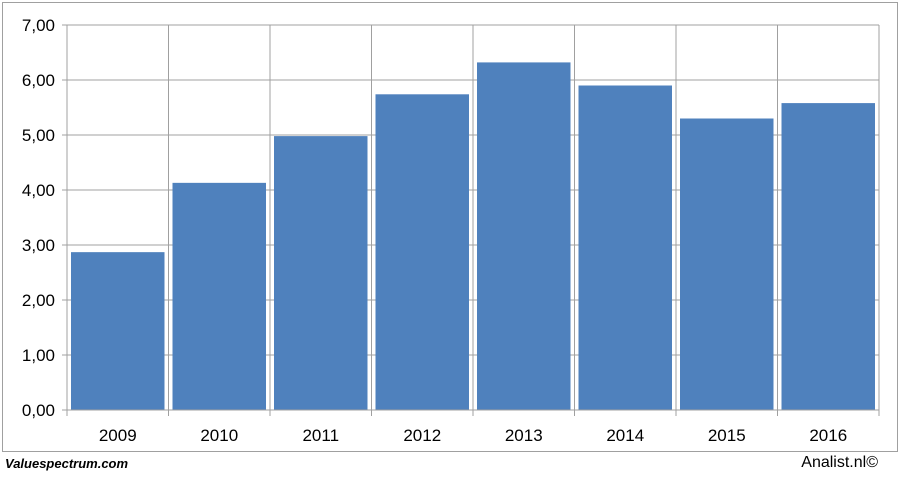  I want to click on bar-2012, so click(422, 252).